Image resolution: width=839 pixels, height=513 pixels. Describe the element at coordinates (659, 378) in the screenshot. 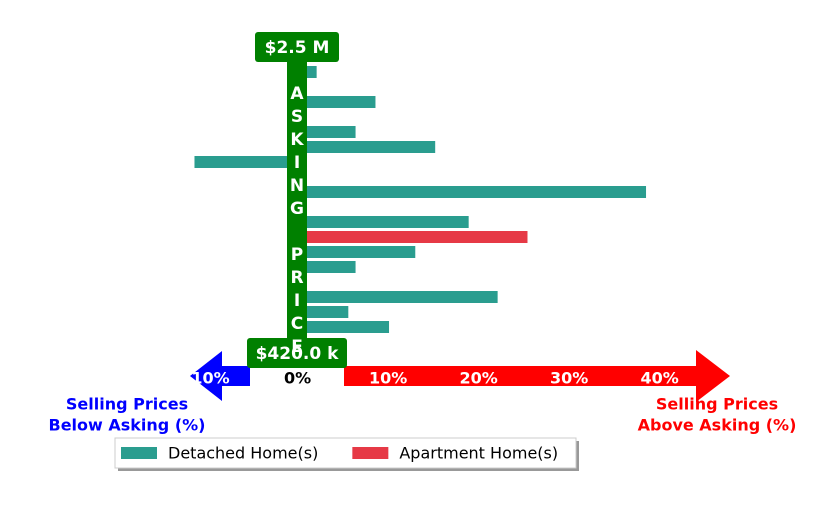

I see `x-tick-label: 40%` at that location.